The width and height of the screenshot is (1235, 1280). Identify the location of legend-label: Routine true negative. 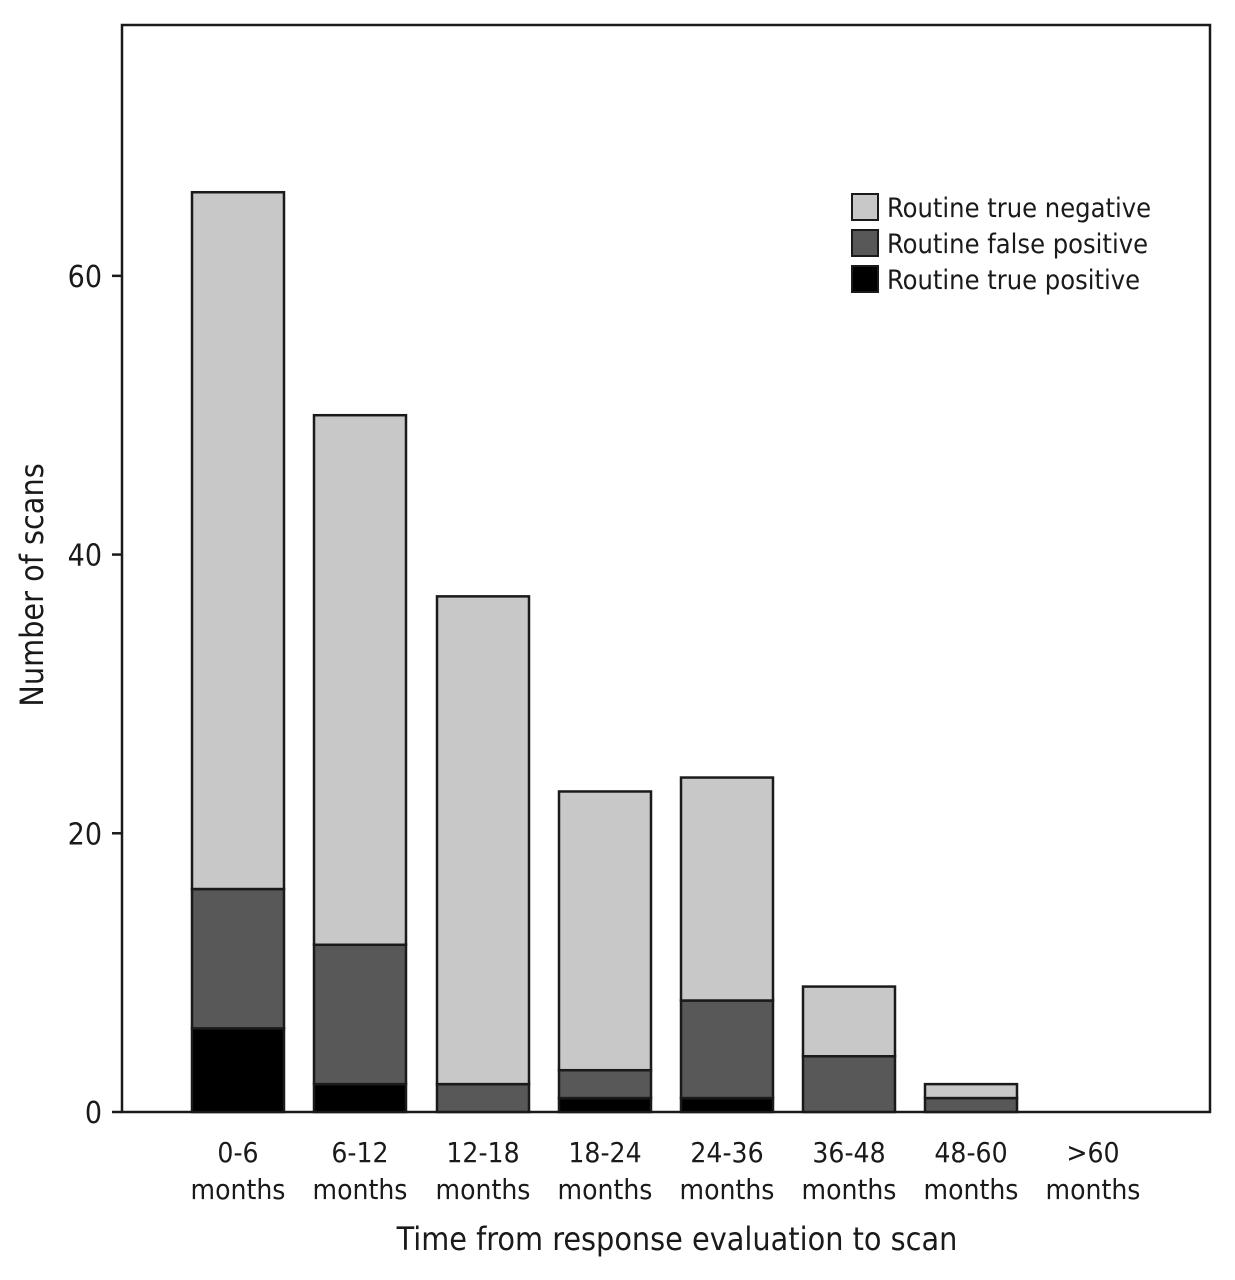
(1019, 208).